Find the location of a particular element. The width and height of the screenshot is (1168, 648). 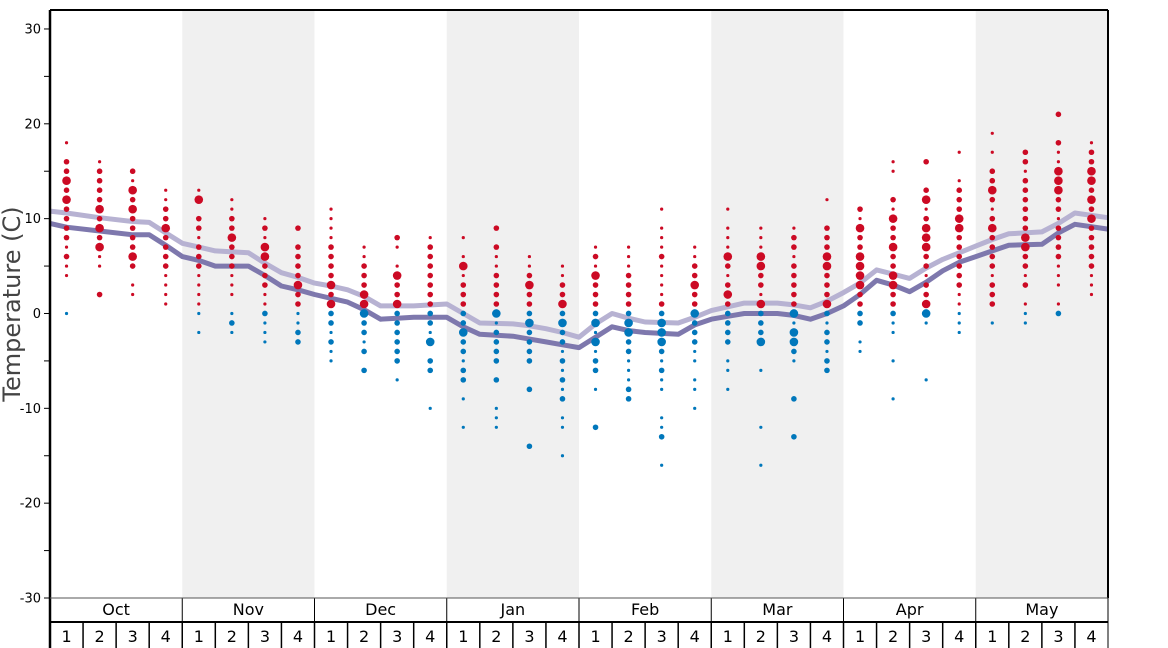

y-tick-label: 20 is located at coordinates (32, 124).